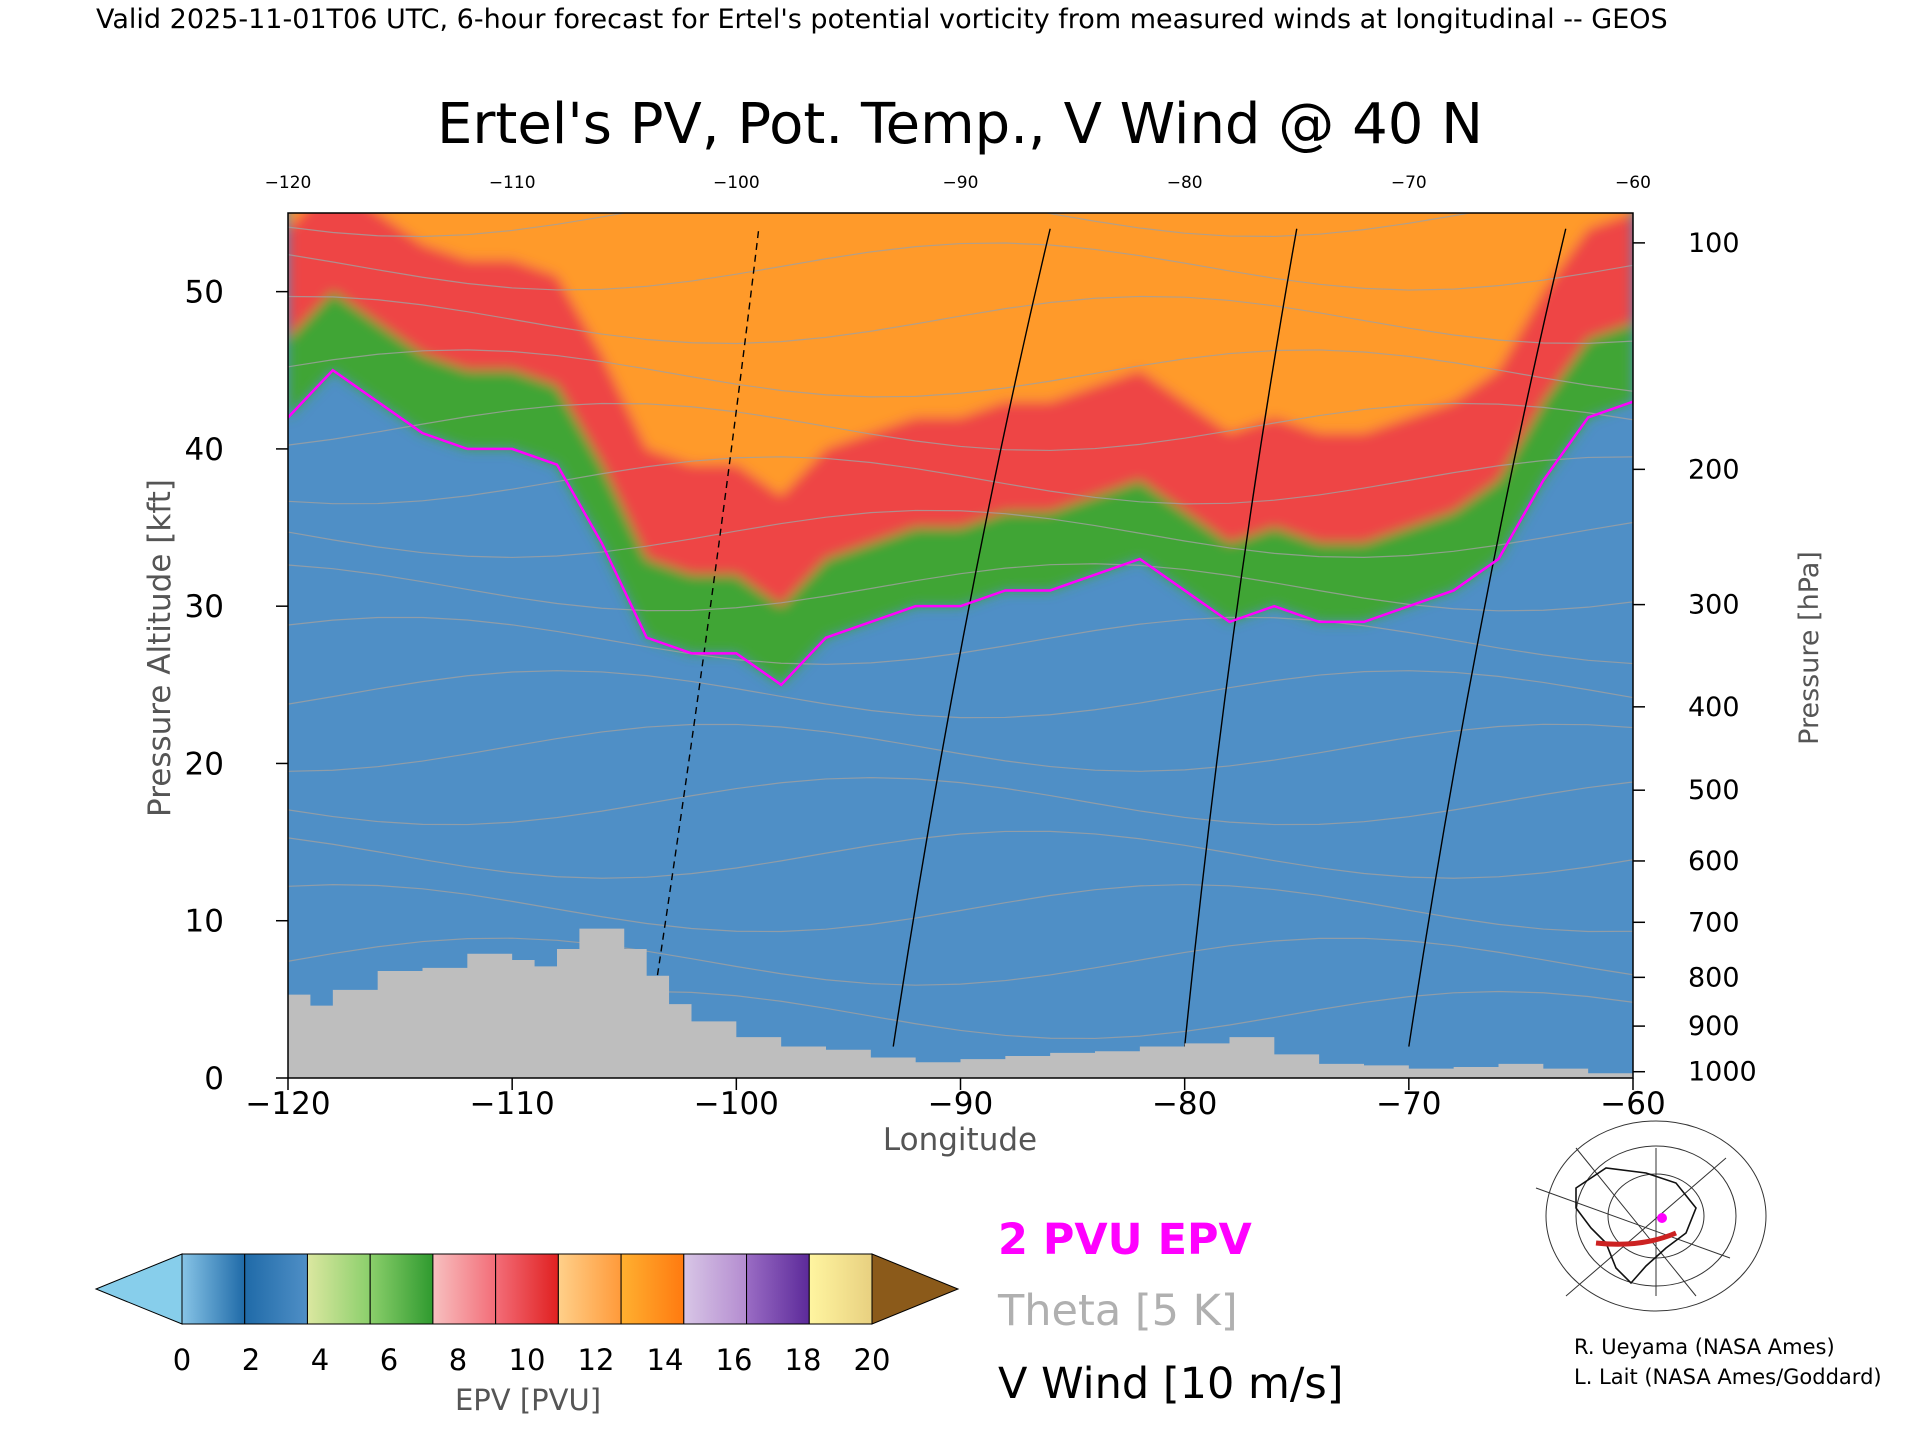 Image resolution: width=1920 pixels, height=1440 pixels. Describe the element at coordinates (1704, 1347) in the screenshot. I see `credit-1: R. Ueyama (NASA Ames)` at that location.